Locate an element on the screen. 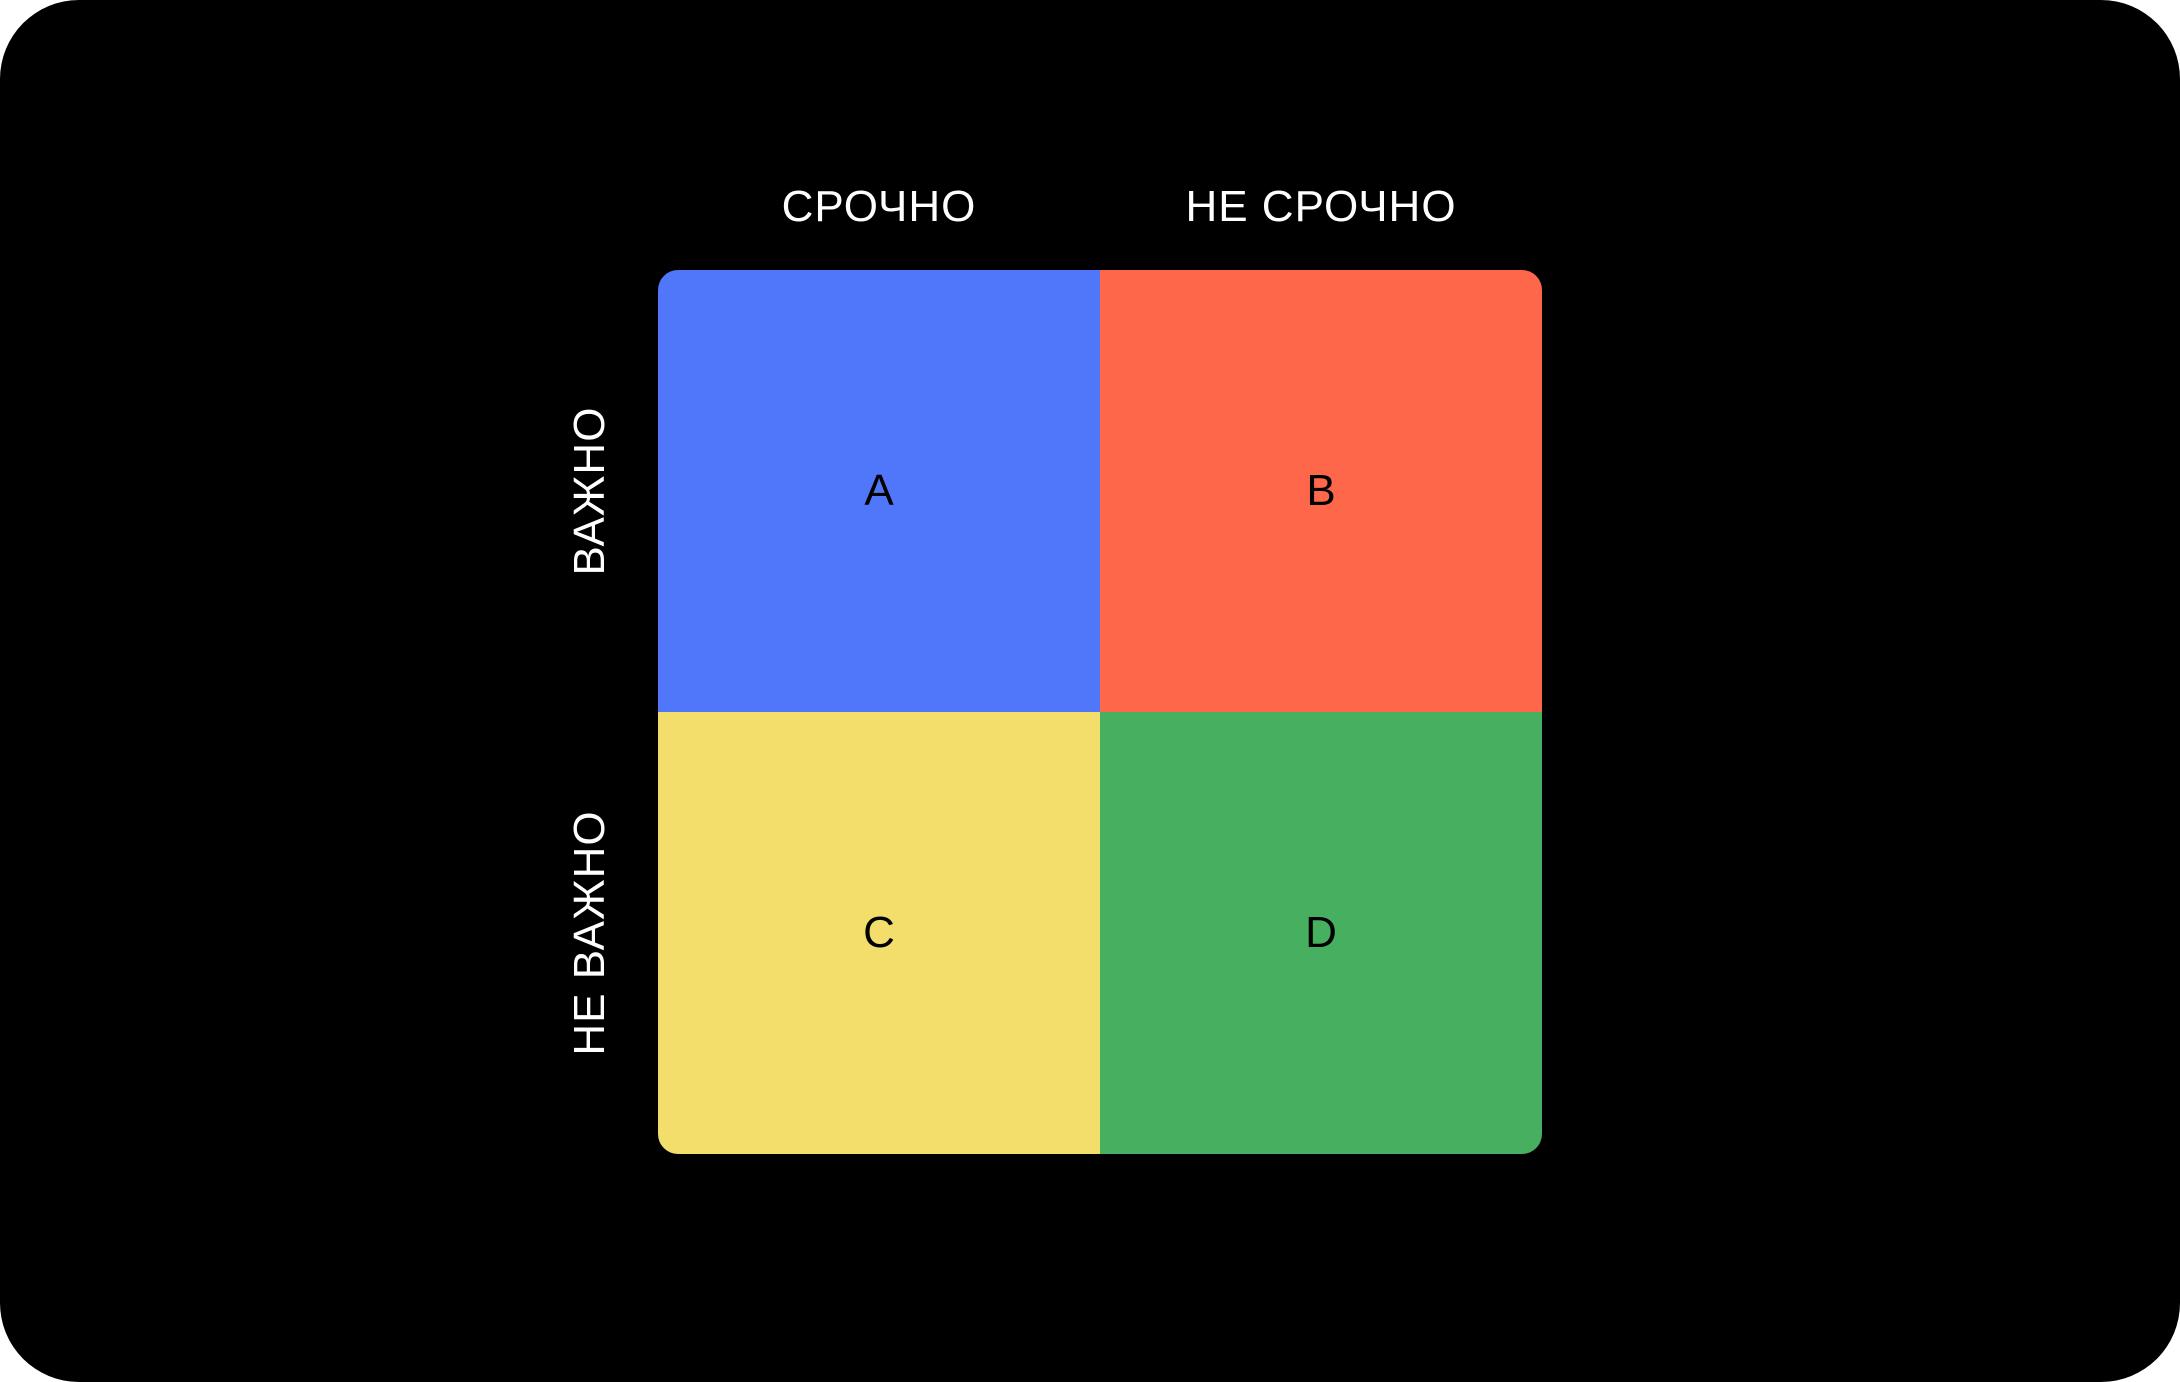 This screenshot has height=1382, width=2180. column-label-not-urgent: НЕ СРОЧНО is located at coordinates (1321, 206).